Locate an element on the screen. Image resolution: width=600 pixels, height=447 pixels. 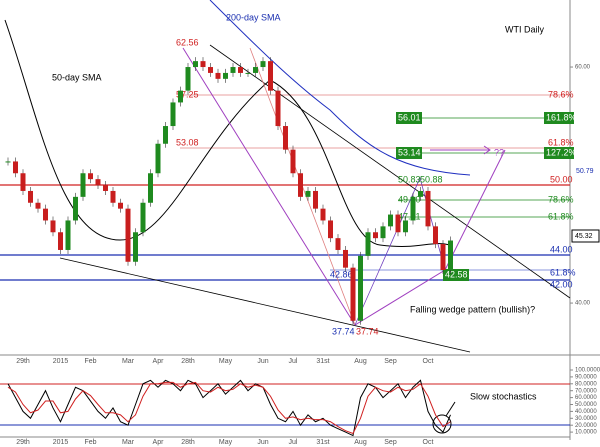
y-tick-label: 20.0000 is located at coordinates (586, 426).